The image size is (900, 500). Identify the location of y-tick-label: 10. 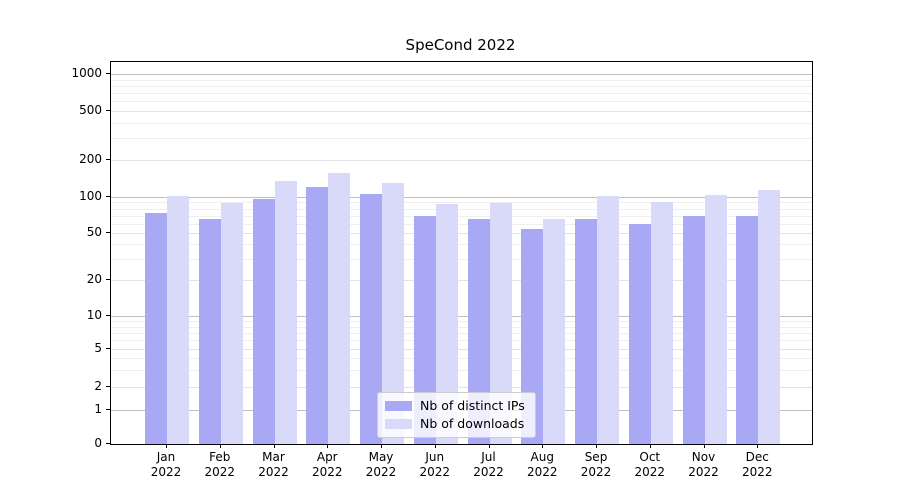
(94, 314).